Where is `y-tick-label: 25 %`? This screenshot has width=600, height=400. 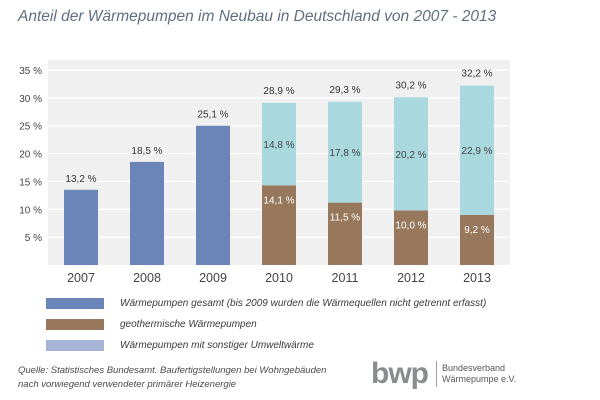 y-tick-label: 25 % is located at coordinates (30, 127).